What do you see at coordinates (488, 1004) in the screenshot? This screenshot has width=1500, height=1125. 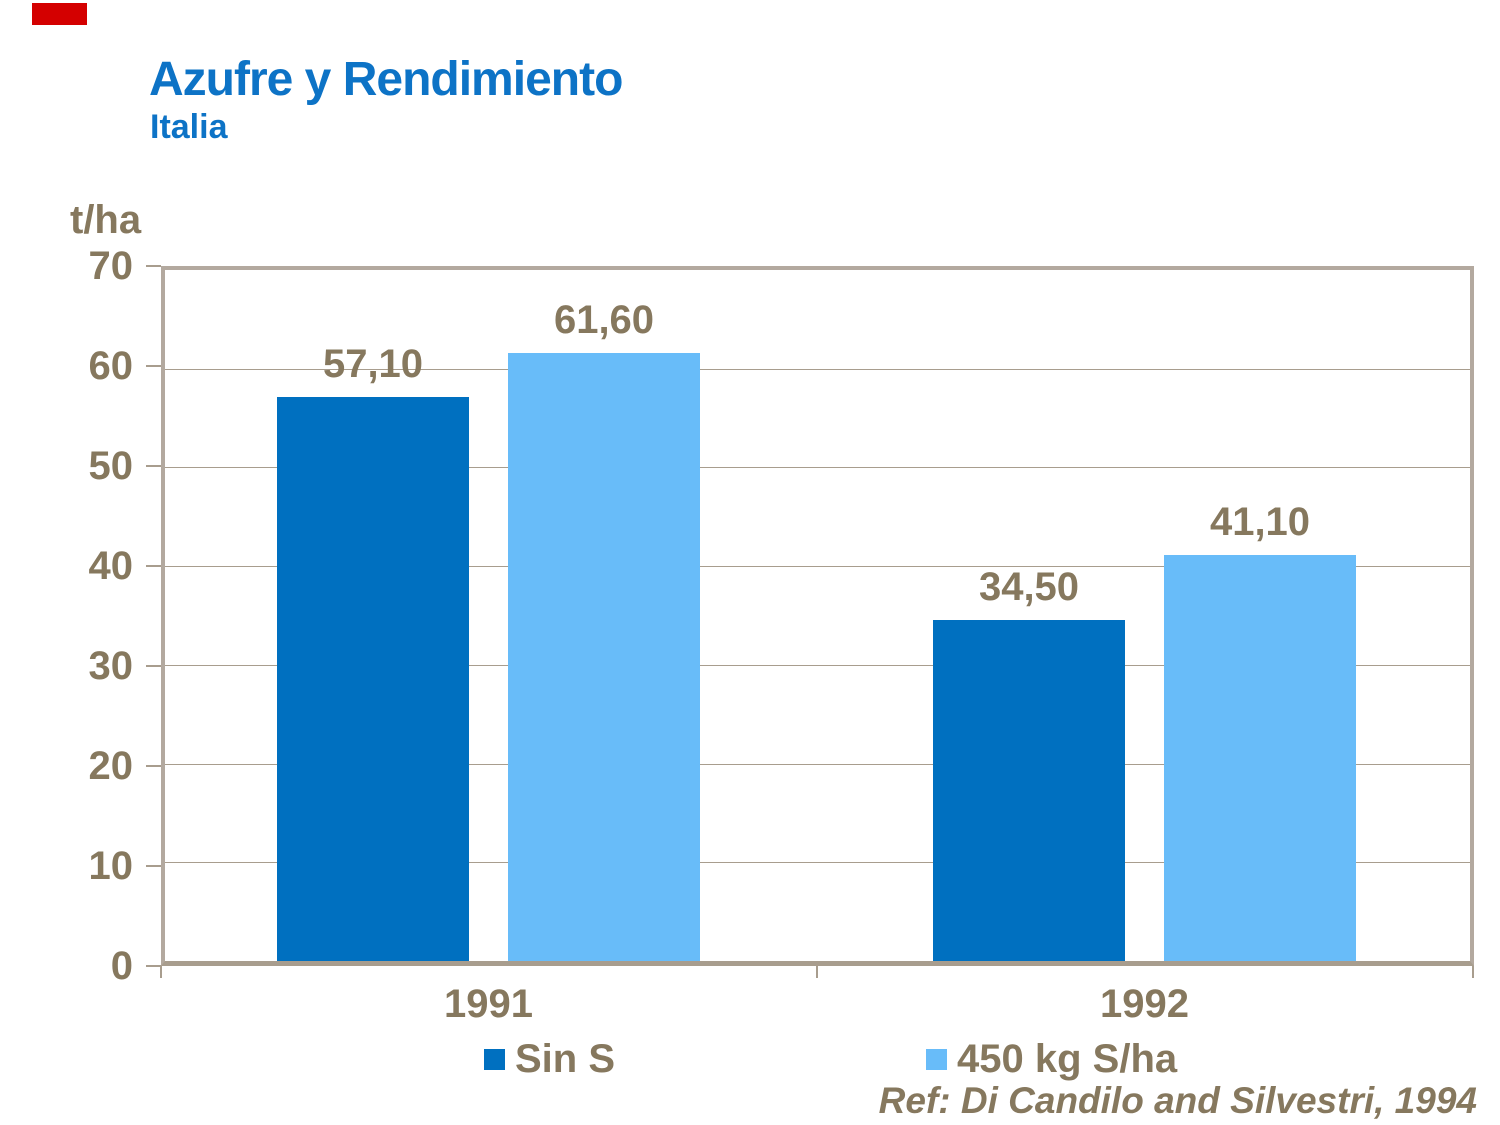 I see `category-label-1991: 1991` at bounding box center [488, 1004].